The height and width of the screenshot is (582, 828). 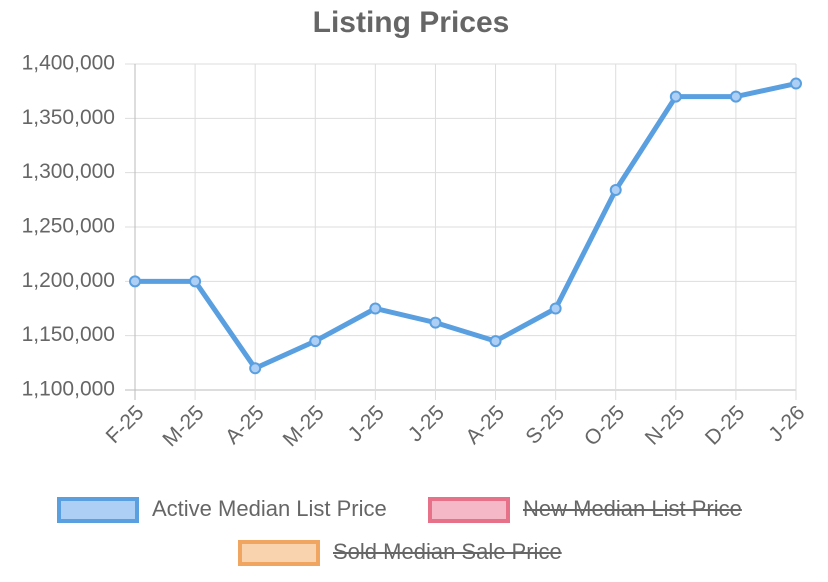 I want to click on legend-label: New Median List Price, so click(x=632, y=508).